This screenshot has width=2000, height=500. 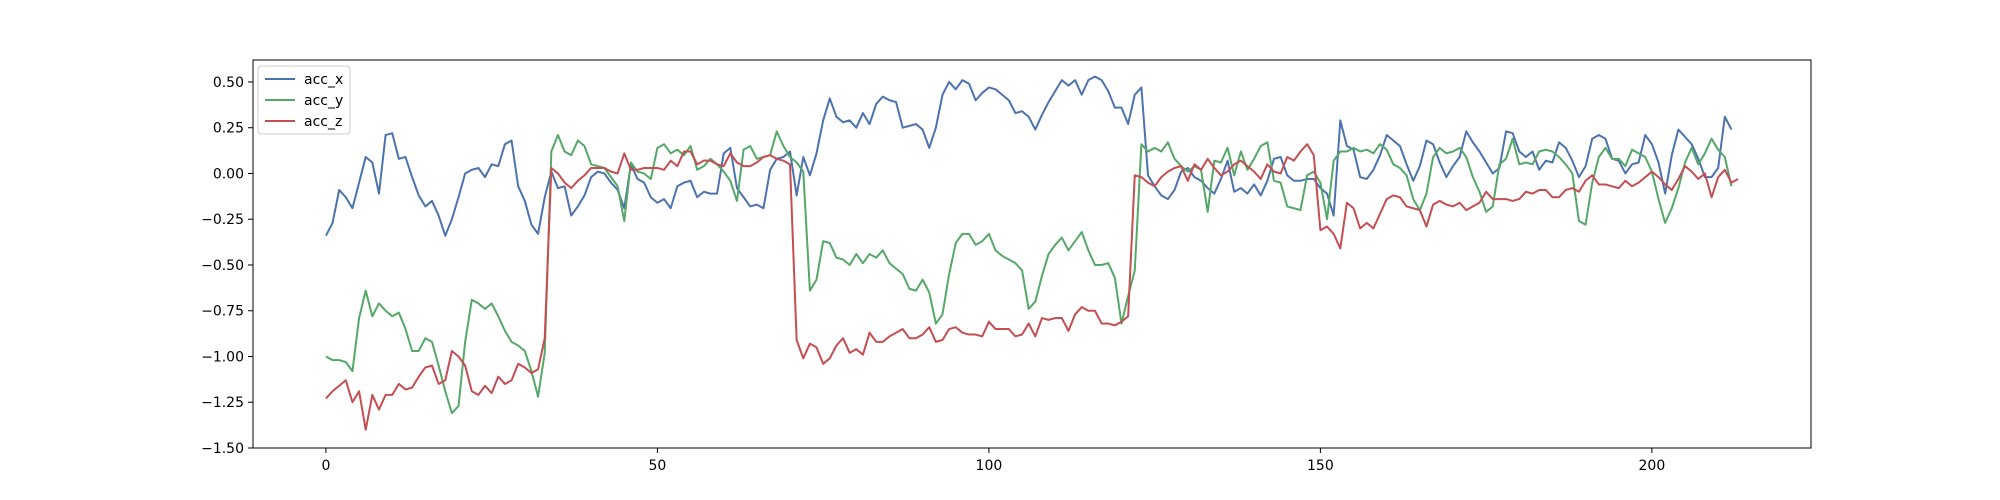 What do you see at coordinates (323, 122) in the screenshot?
I see `legend-label-acc-z: acc_z` at bounding box center [323, 122].